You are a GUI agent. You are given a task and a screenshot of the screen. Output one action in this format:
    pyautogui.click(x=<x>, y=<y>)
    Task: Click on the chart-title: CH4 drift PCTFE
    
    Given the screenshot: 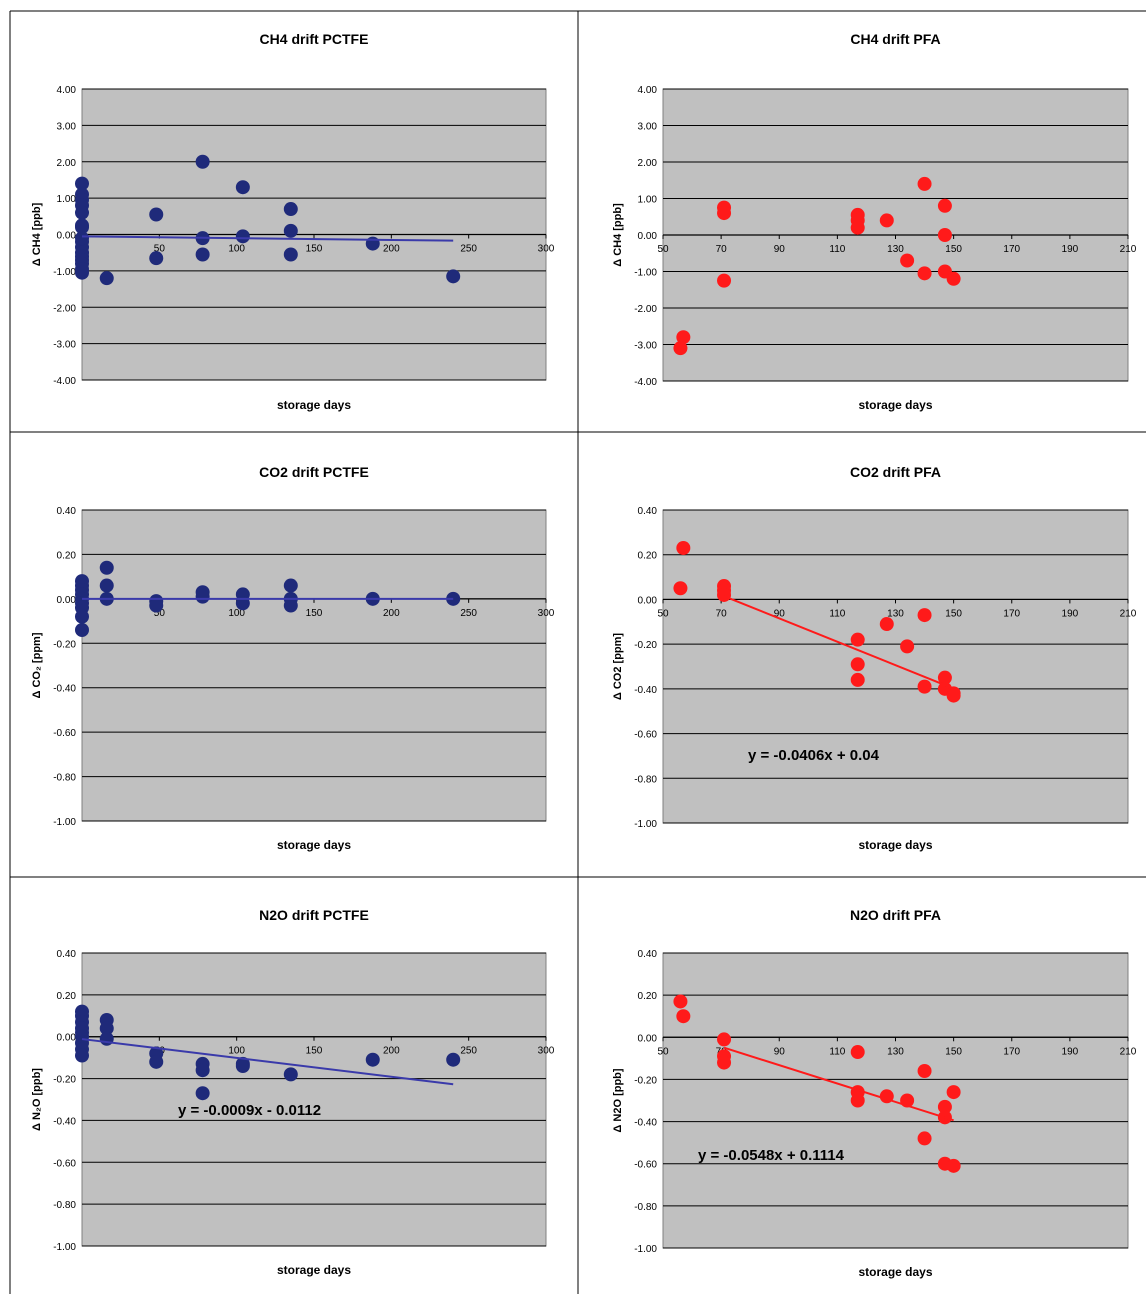 What is the action you would take?
    pyautogui.click(x=314, y=39)
    